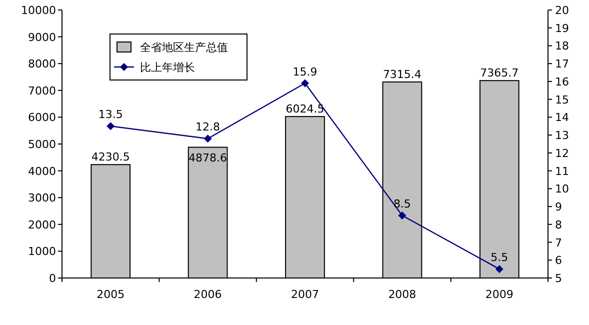  What do you see at coordinates (402, 203) in the screenshot?
I see `data-label: 8.5` at bounding box center [402, 203].